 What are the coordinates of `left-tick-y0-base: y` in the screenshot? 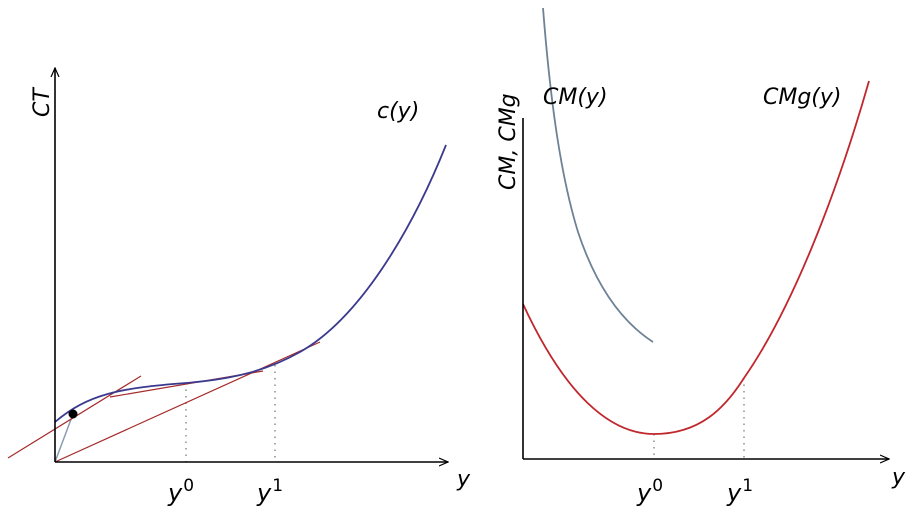 It's located at (175, 493).